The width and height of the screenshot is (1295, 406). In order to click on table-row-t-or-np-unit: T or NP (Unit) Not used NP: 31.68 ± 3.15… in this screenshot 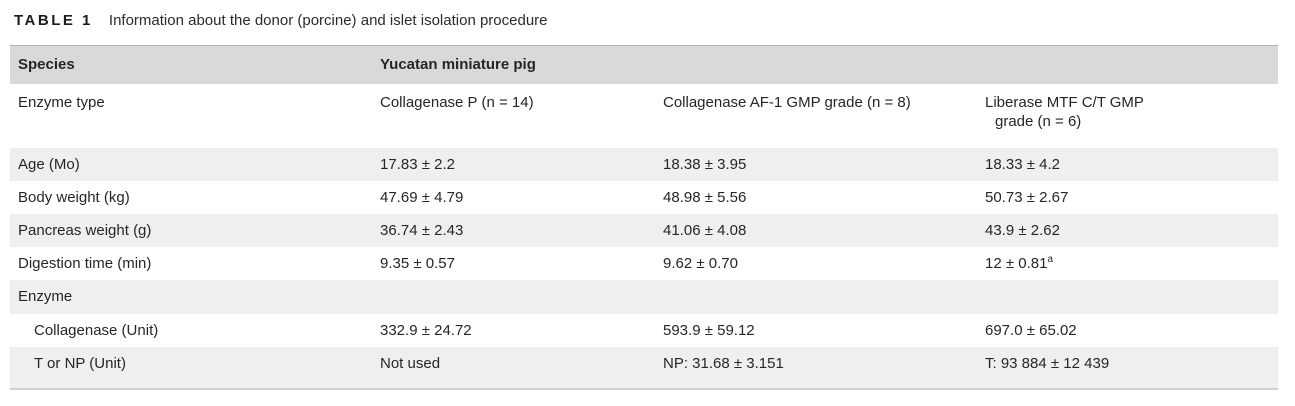, I will do `click(644, 367)`.